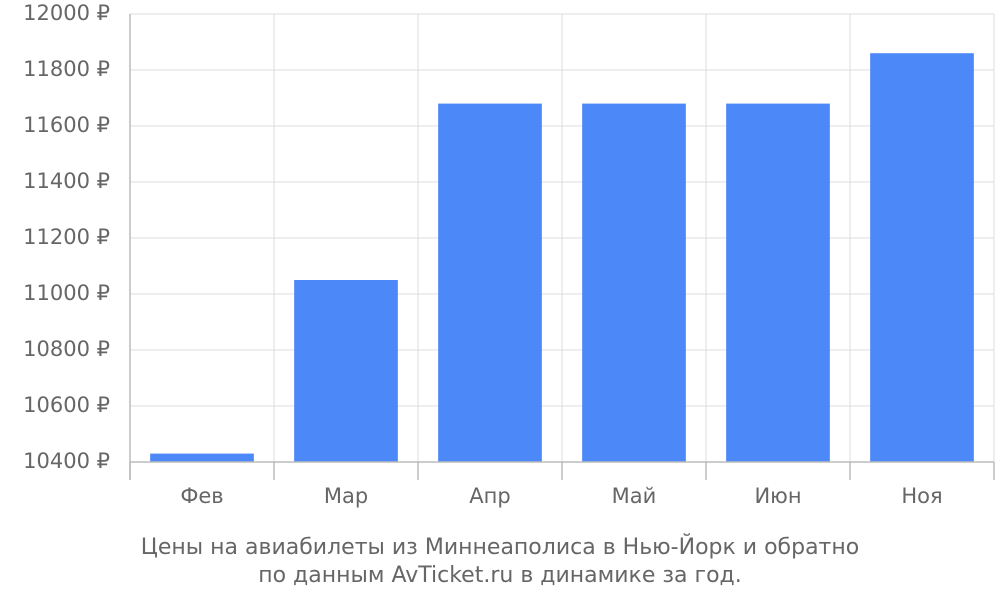 The image size is (1000, 600). Describe the element at coordinates (66, 237) in the screenshot. I see `y-tick-label: 11200 ₽` at that location.